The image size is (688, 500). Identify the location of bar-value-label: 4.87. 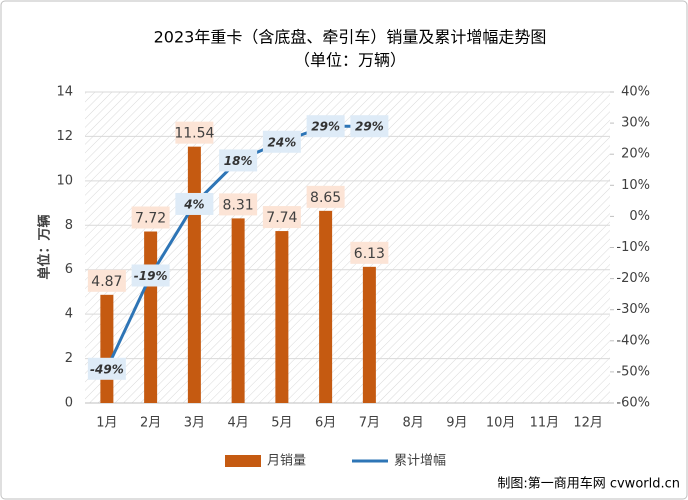
(106, 282).